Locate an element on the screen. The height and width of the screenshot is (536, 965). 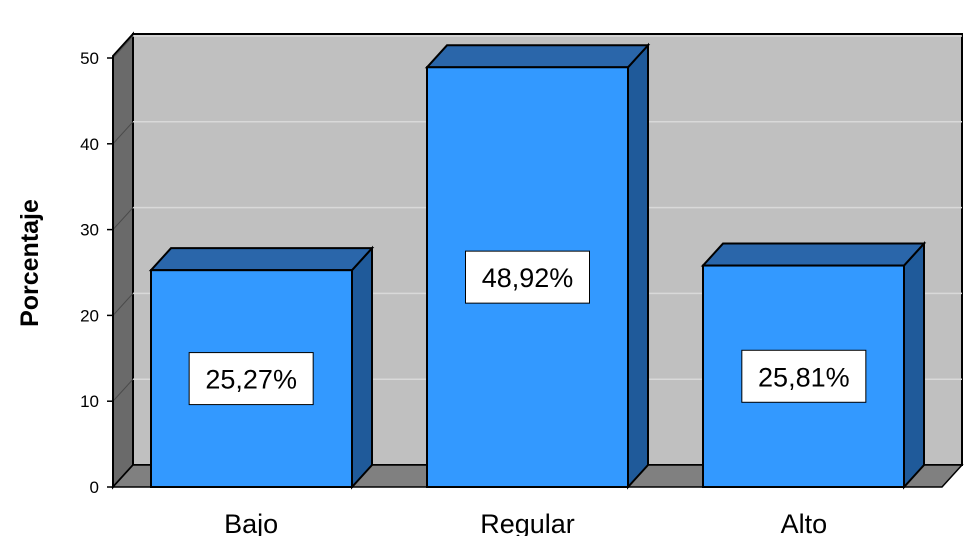
y-tick-label: 0 is located at coordinates (94, 487).